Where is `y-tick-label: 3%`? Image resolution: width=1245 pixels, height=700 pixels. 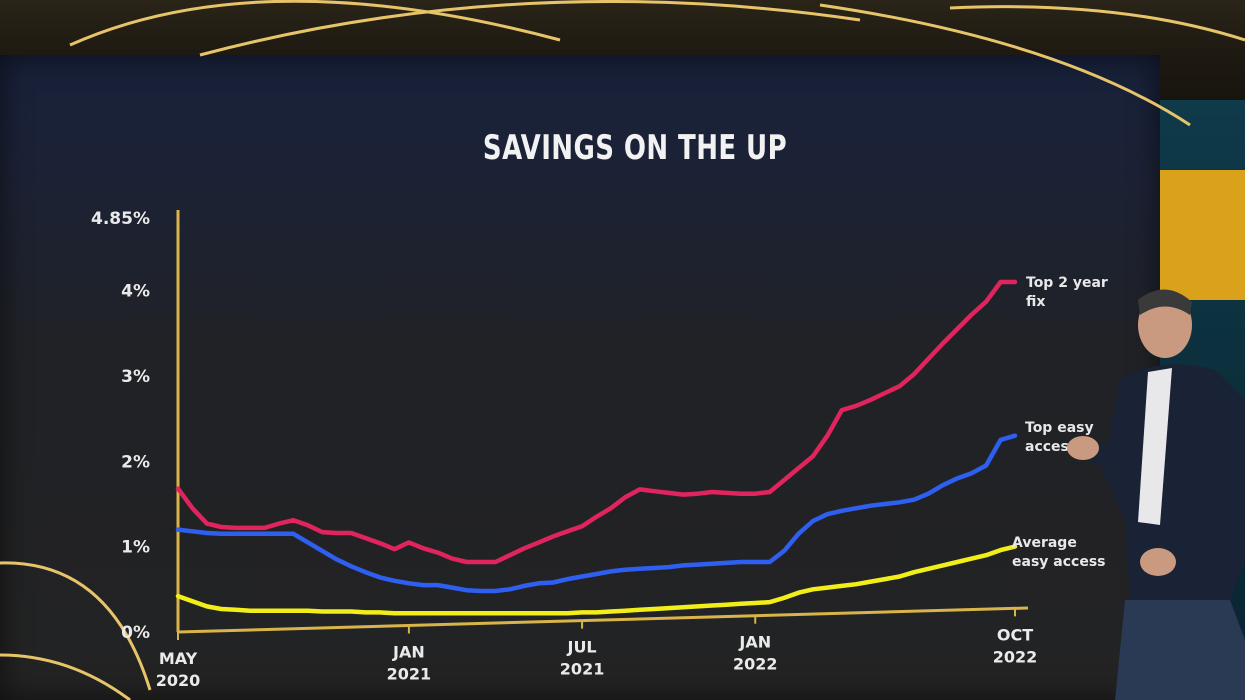
y-tick-label: 3% is located at coordinates (135, 377).